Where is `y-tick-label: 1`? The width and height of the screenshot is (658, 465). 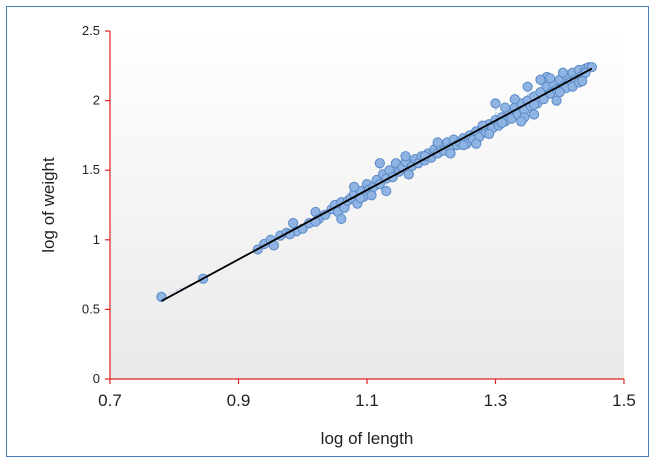
y-tick-label: 1 is located at coordinates (96, 239).